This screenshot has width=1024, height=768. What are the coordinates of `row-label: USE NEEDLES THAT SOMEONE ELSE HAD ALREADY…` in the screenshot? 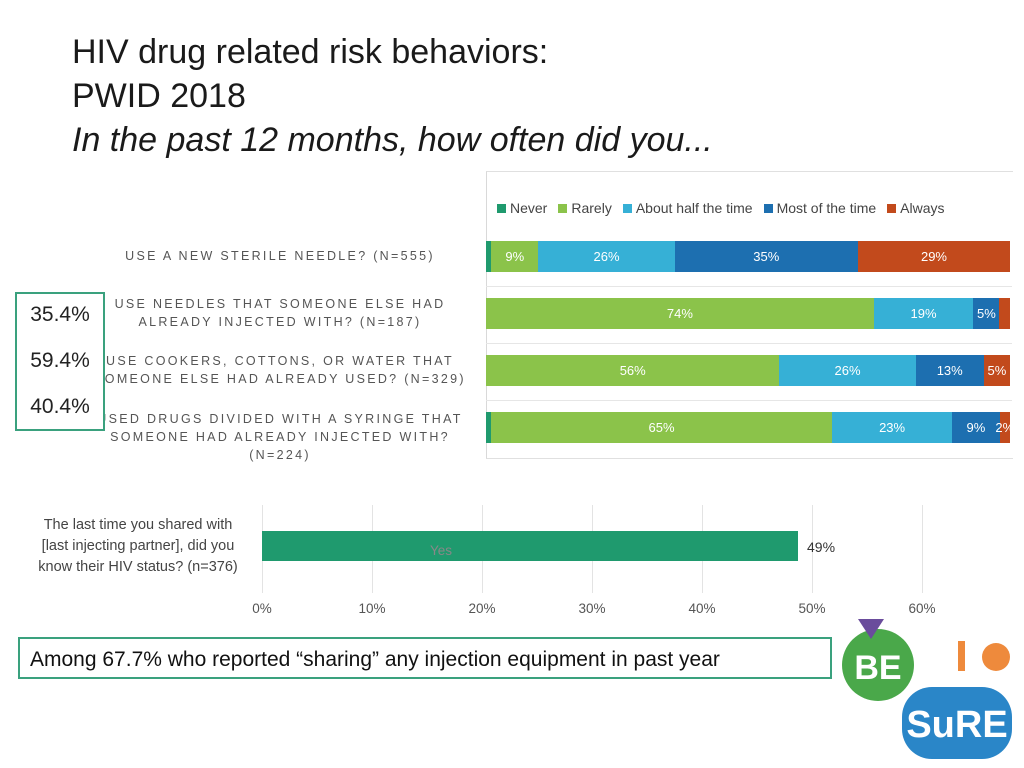 It's located at (280, 313).